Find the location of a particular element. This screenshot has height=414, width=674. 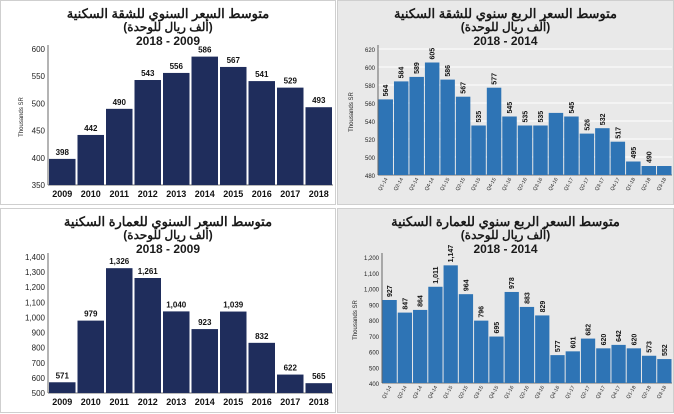

x-tick-label: 2013 is located at coordinates (176, 402).